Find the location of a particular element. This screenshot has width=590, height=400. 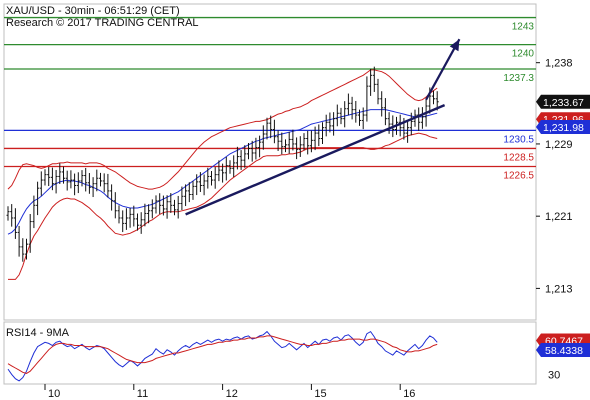

level-label-0: 1243 is located at coordinates (523, 27).